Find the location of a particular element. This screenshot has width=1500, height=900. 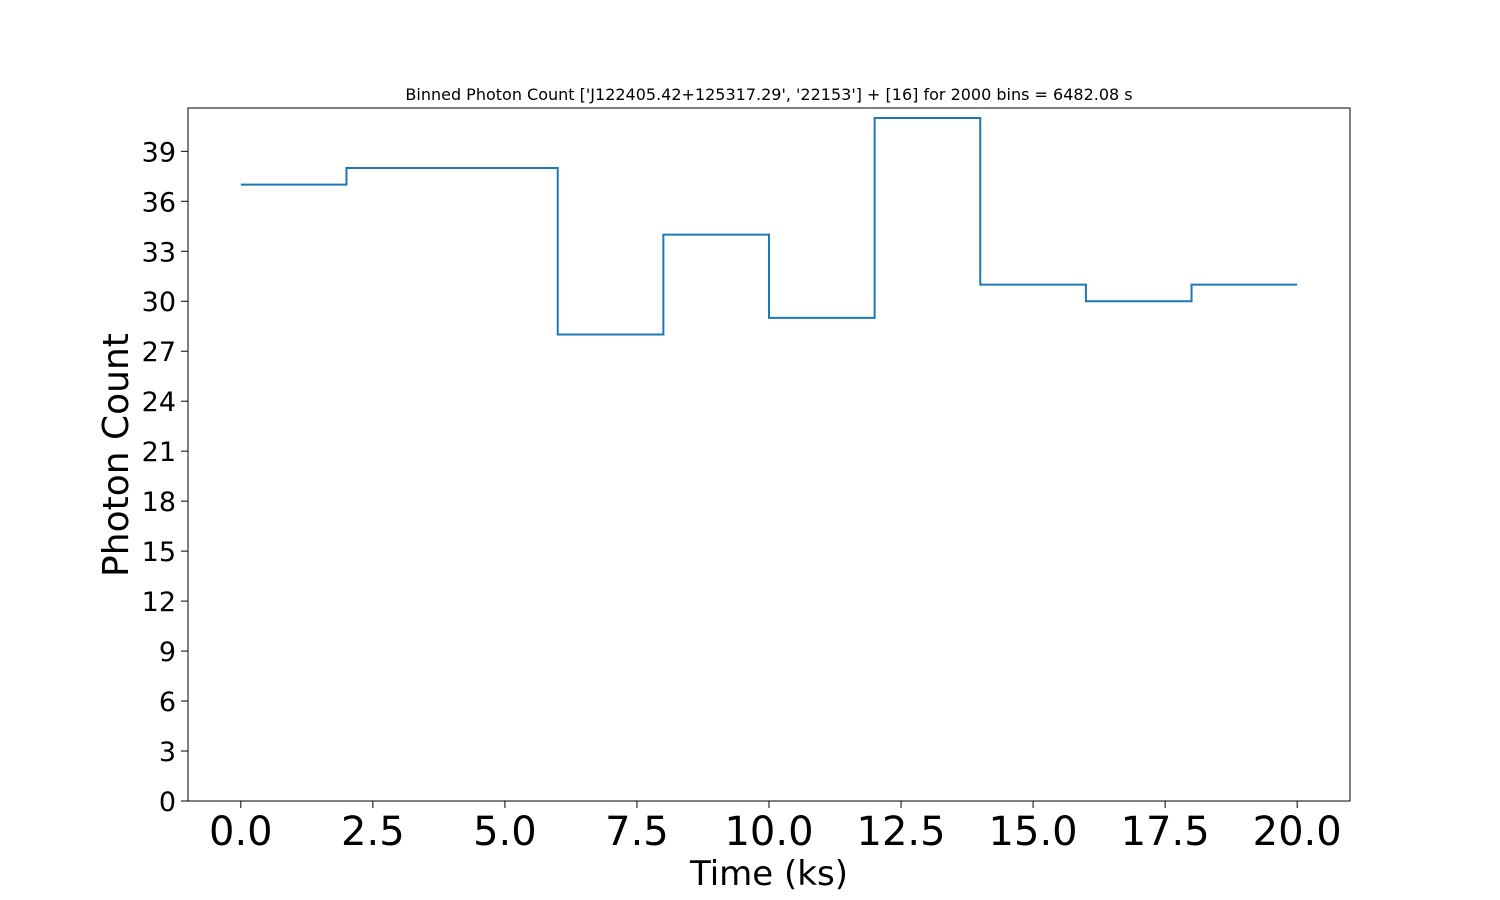

x-tick-label: 5.0 is located at coordinates (505, 832).